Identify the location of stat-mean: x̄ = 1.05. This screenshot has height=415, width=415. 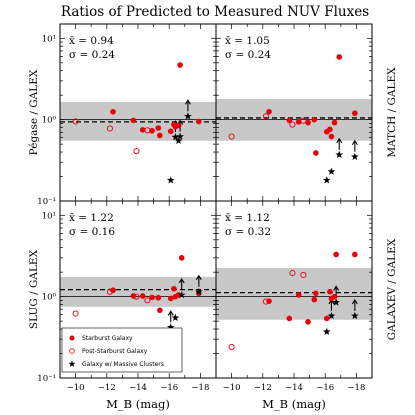
(247, 41).